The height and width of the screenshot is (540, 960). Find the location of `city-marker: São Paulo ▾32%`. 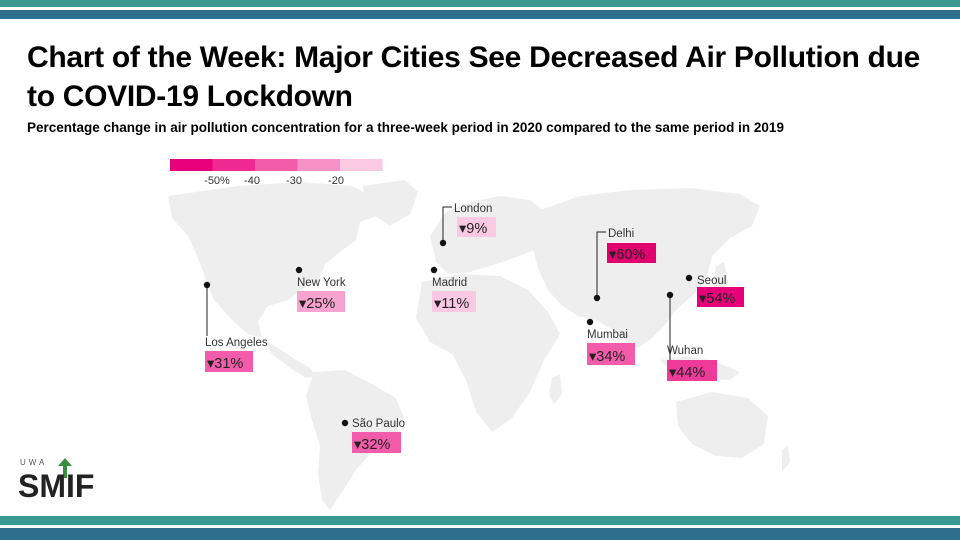

city-marker: São Paulo ▾32% is located at coordinates (373, 435).